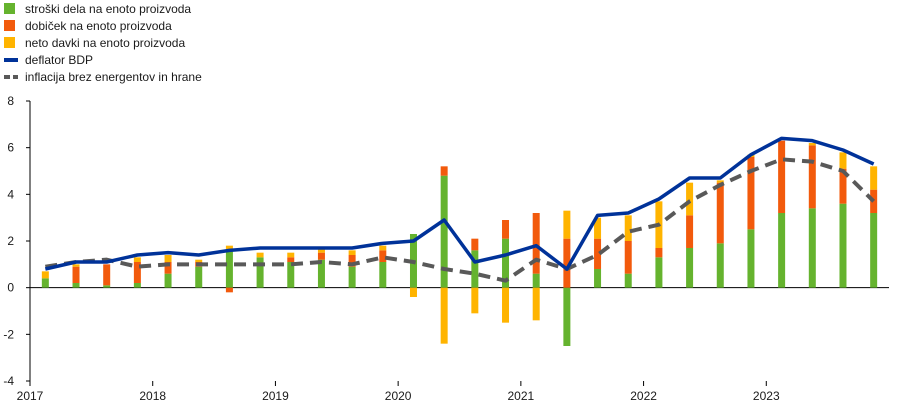 This screenshot has width=901, height=408. What do you see at coordinates (9, 8) in the screenshot?
I see `legend-swatch-labor-cost` at bounding box center [9, 8].